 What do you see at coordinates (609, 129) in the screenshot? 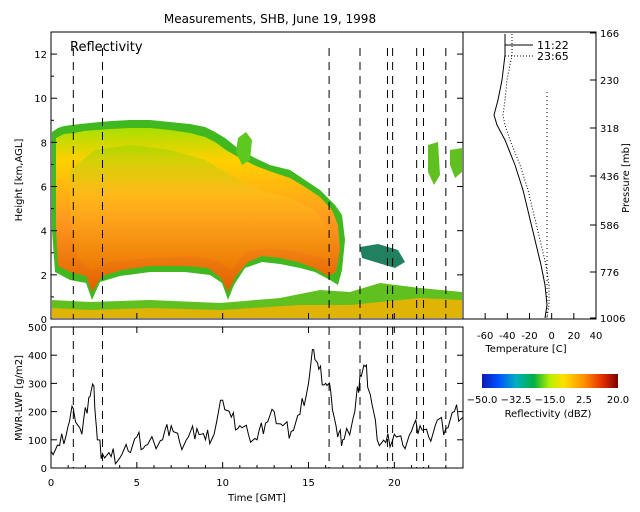
I see `pressure-tick-label-2: 318` at bounding box center [609, 129].